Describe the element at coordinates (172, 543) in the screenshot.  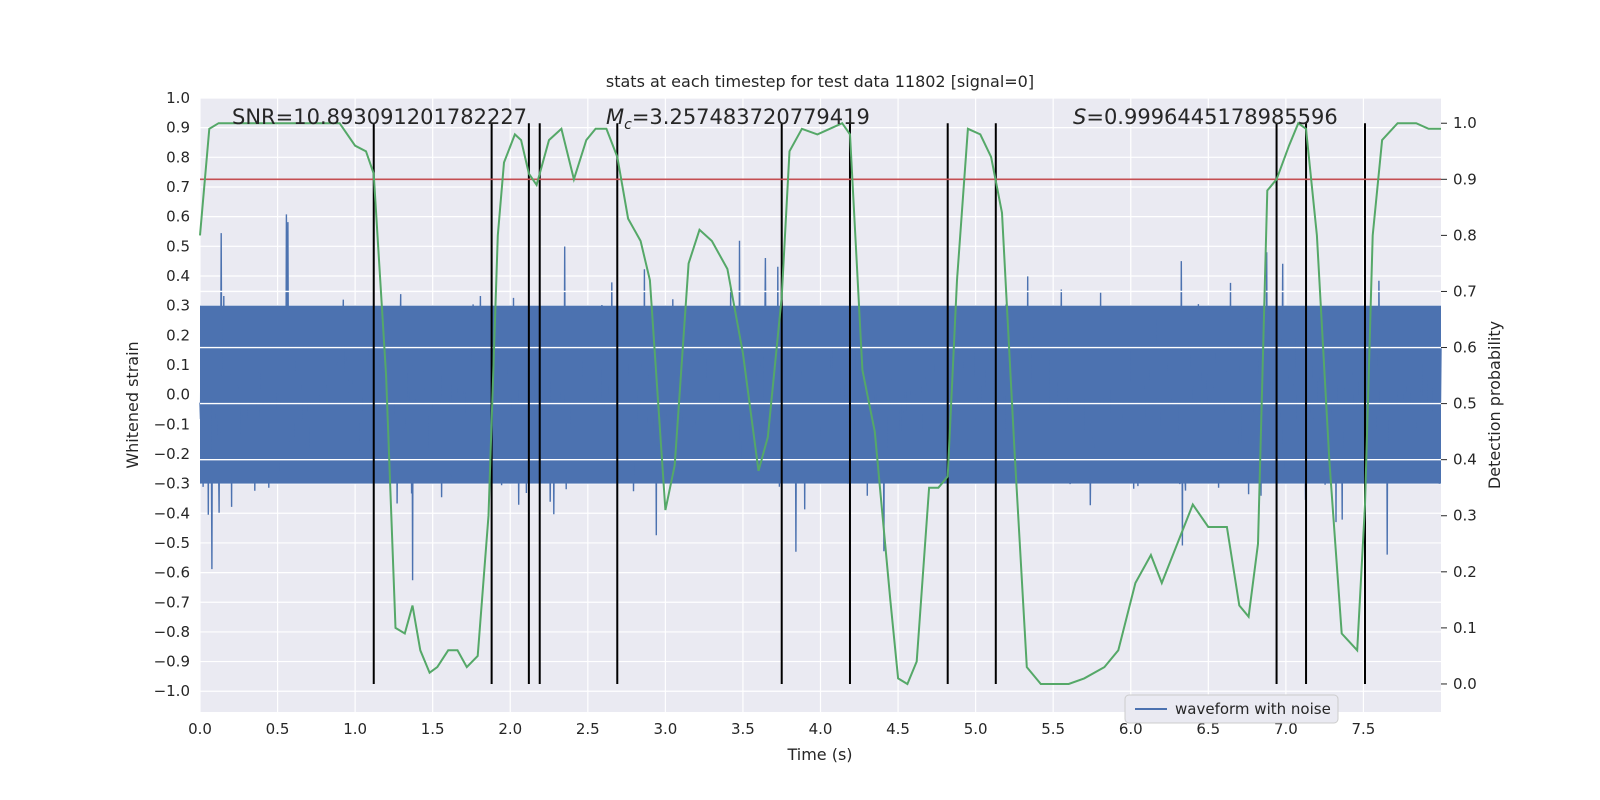
I see `y-left-tick-label: −0.5` at that location.